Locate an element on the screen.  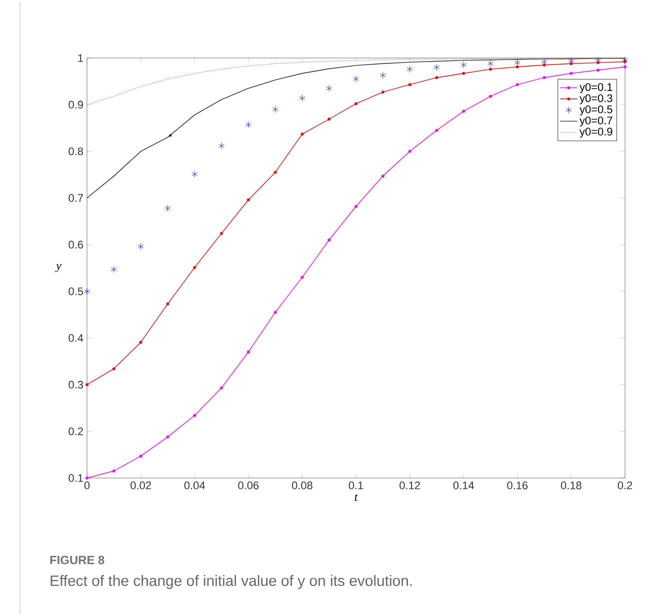
x-tick-label: 0.16 is located at coordinates (517, 486).